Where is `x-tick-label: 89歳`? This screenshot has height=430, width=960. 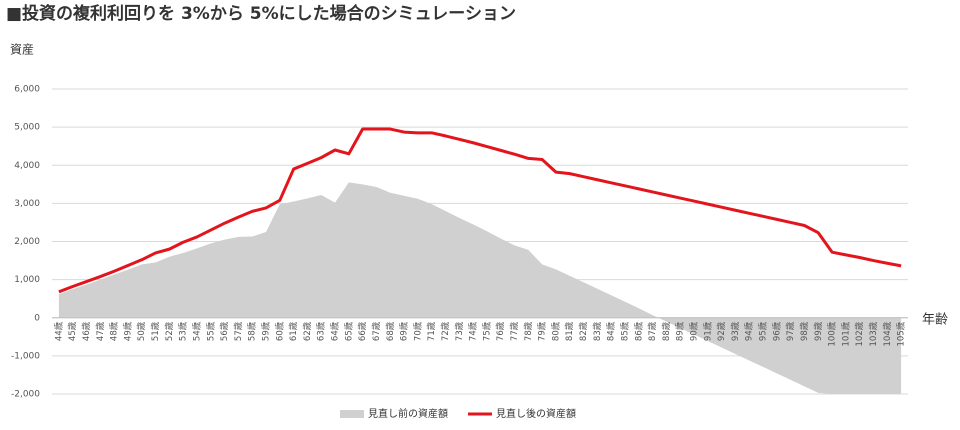 x-tick-label: 89歳 is located at coordinates (680, 331).